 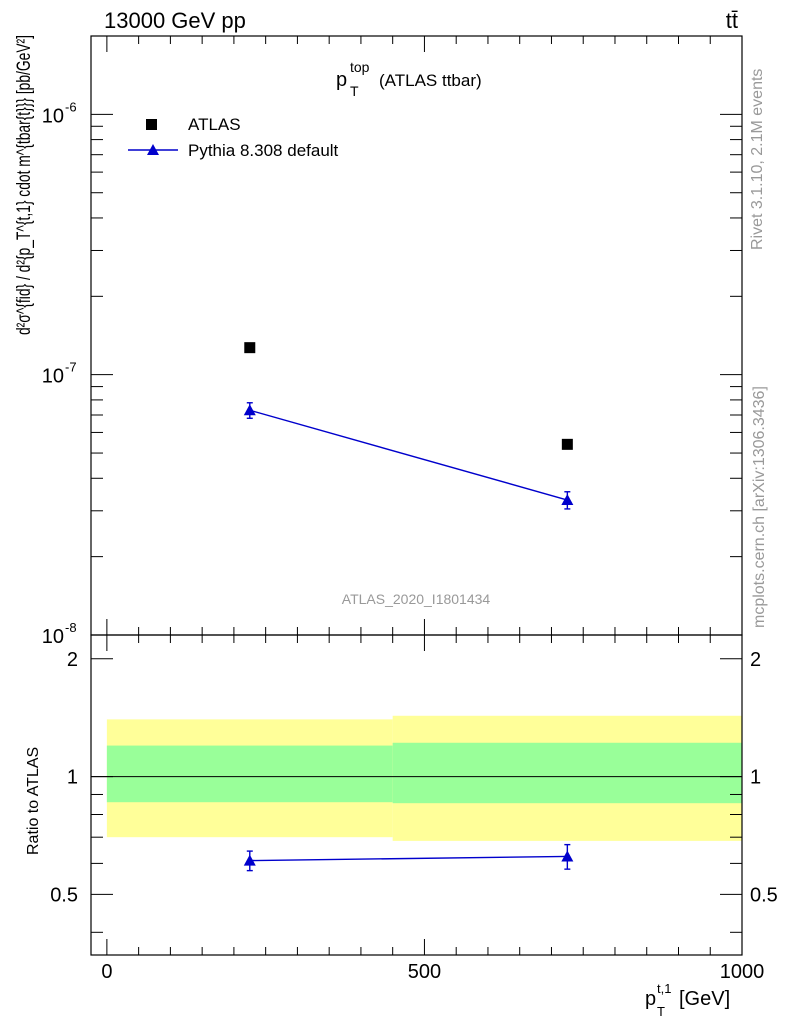 I want to click on ratio-y-tick-label-left: 2, so click(x=72, y=660).